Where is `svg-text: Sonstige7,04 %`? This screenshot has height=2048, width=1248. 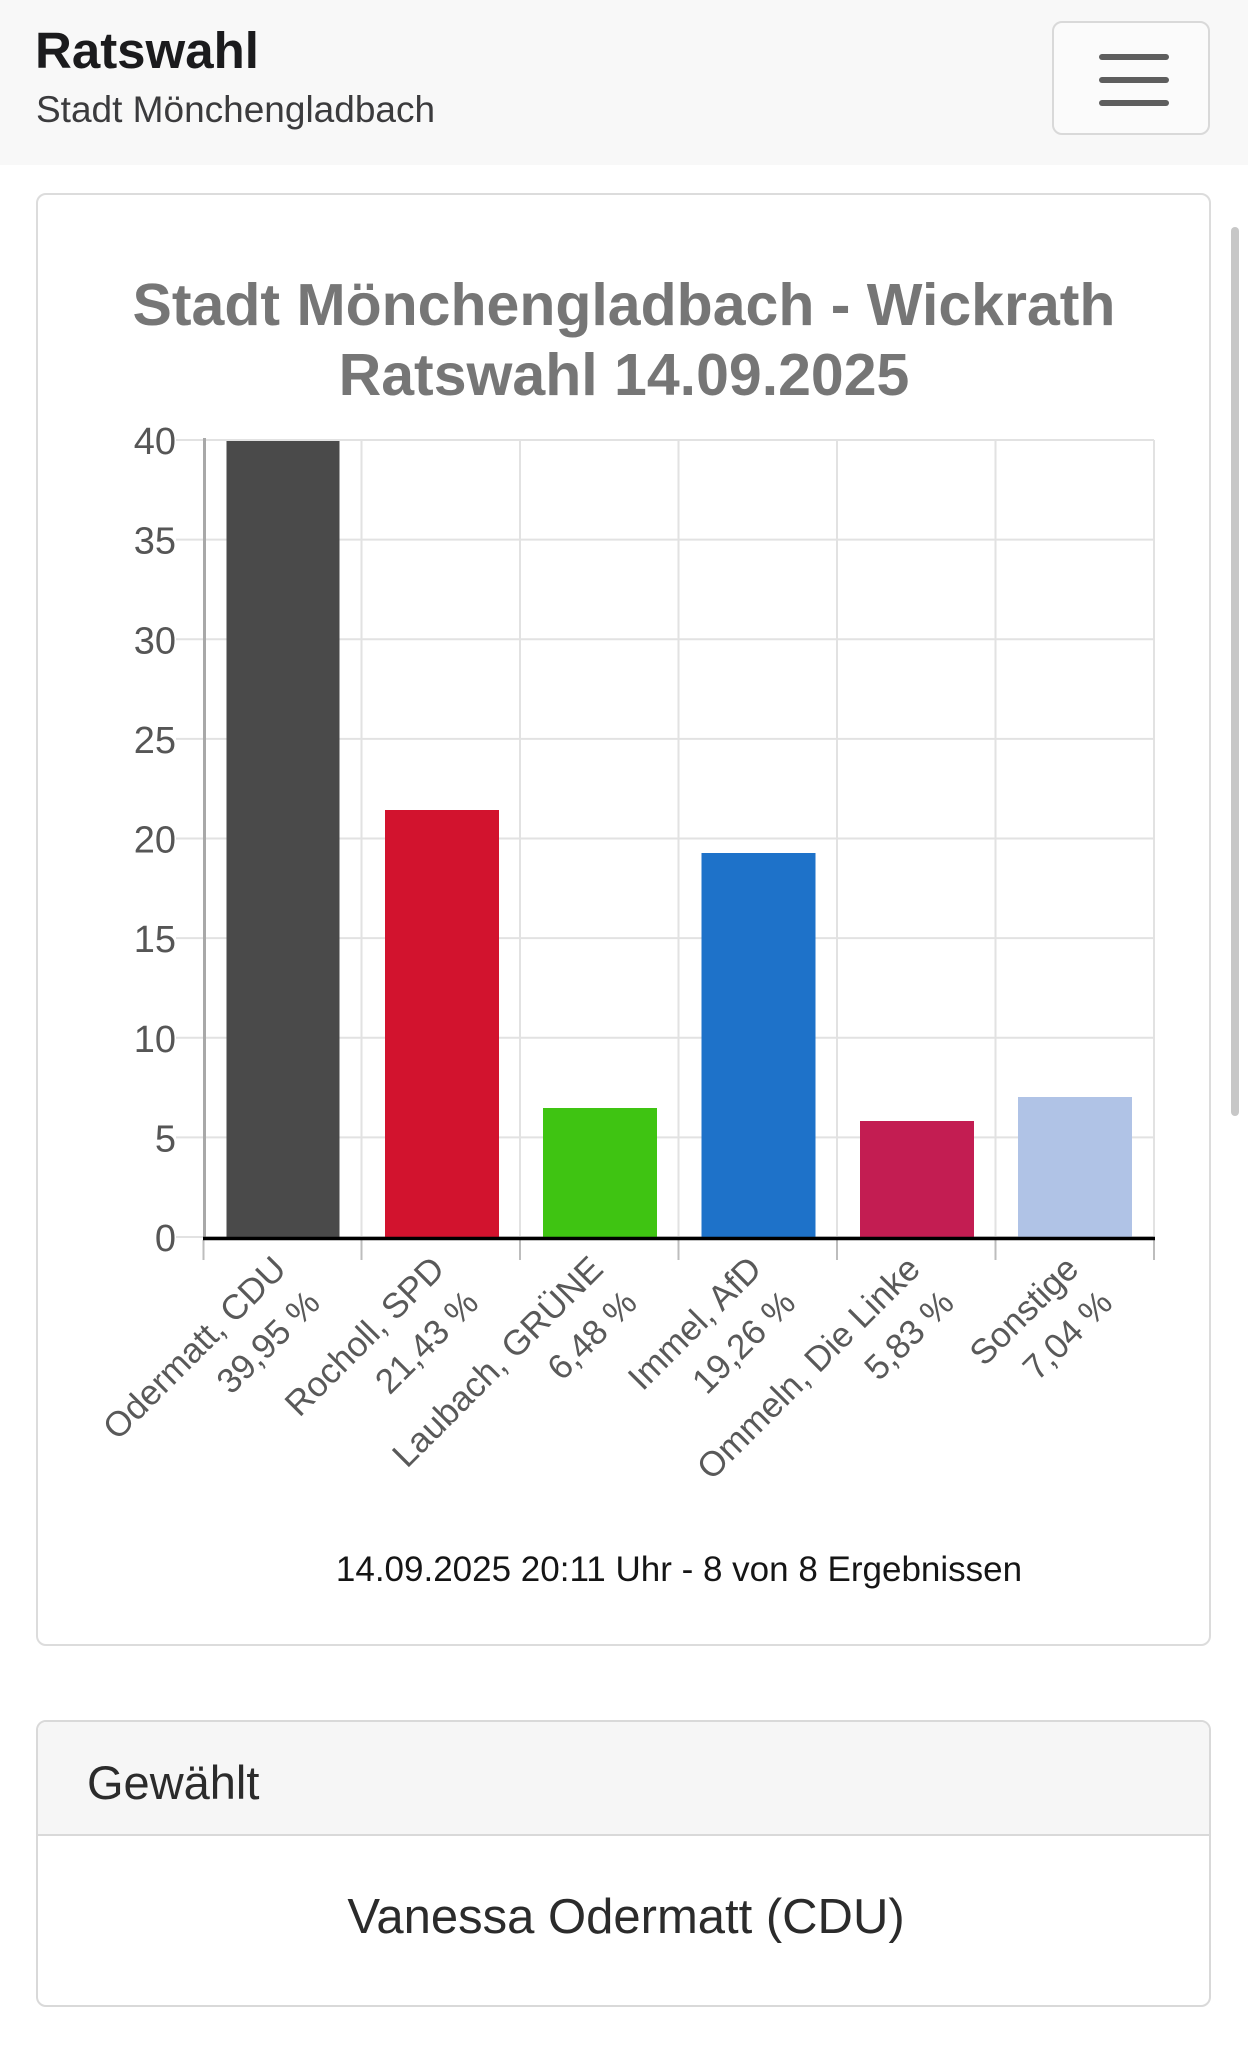
svg-text: Sonstige7,04 % is located at coordinates (1041, 1328).